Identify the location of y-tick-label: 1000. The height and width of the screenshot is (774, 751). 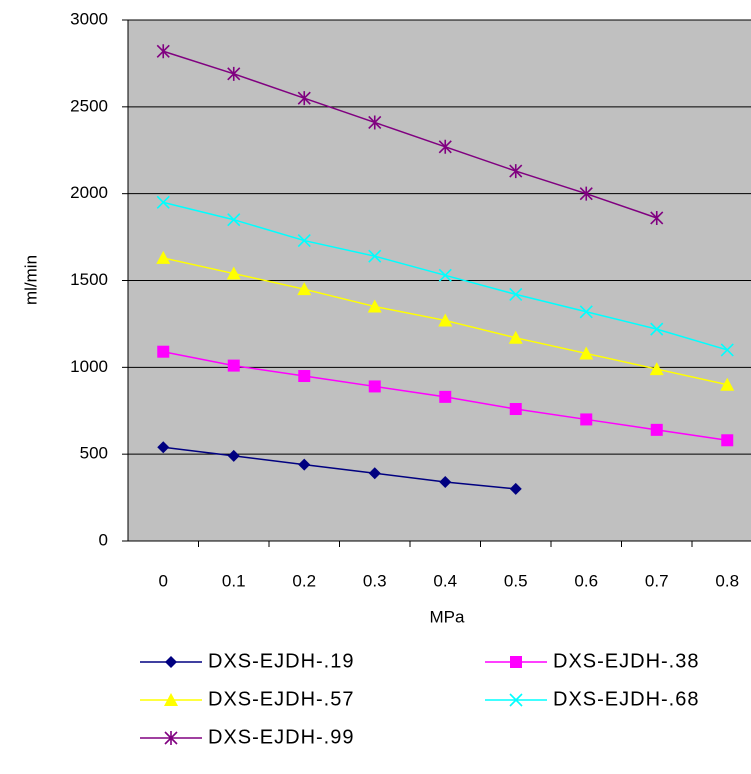
(89, 366).